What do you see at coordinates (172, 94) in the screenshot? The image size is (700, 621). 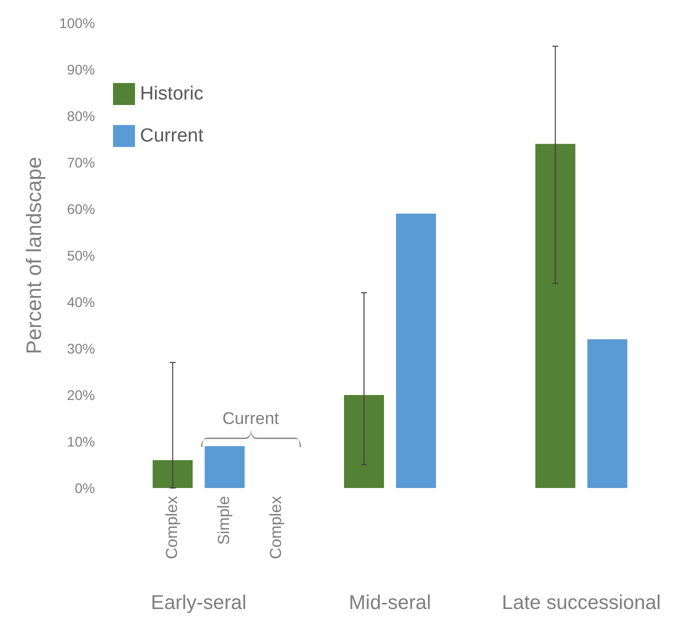 I see `legend-label: Historic` at bounding box center [172, 94].